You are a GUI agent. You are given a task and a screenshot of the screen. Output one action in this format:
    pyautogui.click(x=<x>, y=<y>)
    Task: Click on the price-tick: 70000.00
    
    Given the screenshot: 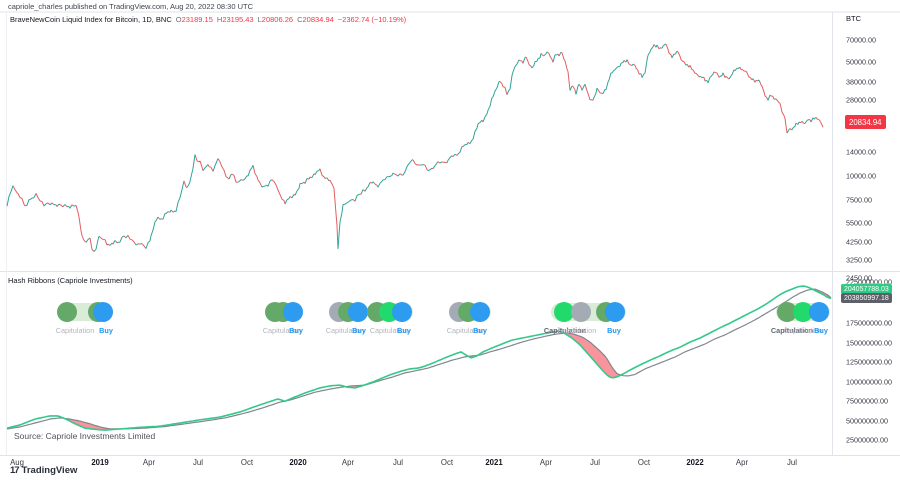 What is the action you would take?
    pyautogui.click(x=861, y=40)
    